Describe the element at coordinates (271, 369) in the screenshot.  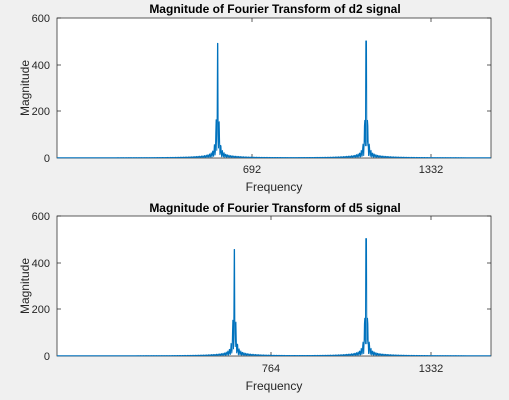
I see `x-tick-label: 764` at that location.